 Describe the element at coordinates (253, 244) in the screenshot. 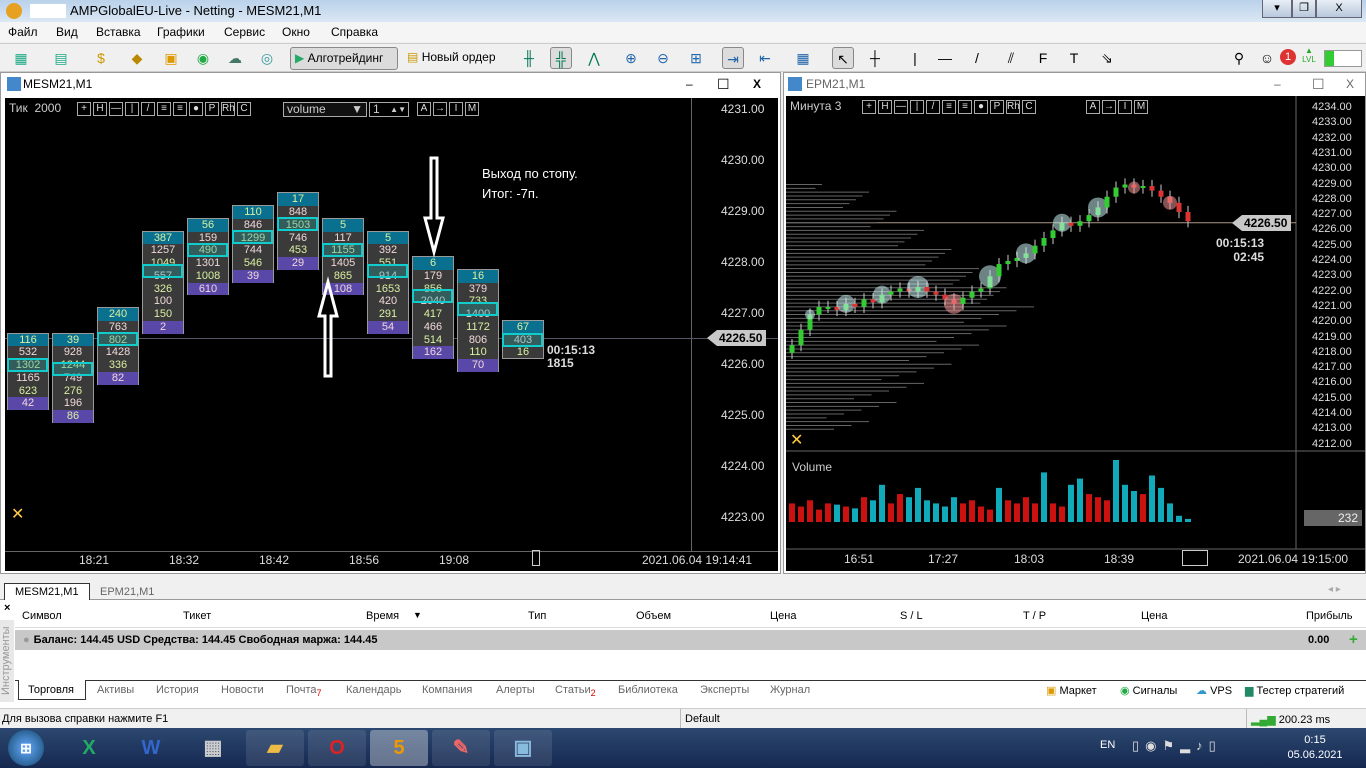

I see `cluster: 110 846 1299 744 546 39` at that location.